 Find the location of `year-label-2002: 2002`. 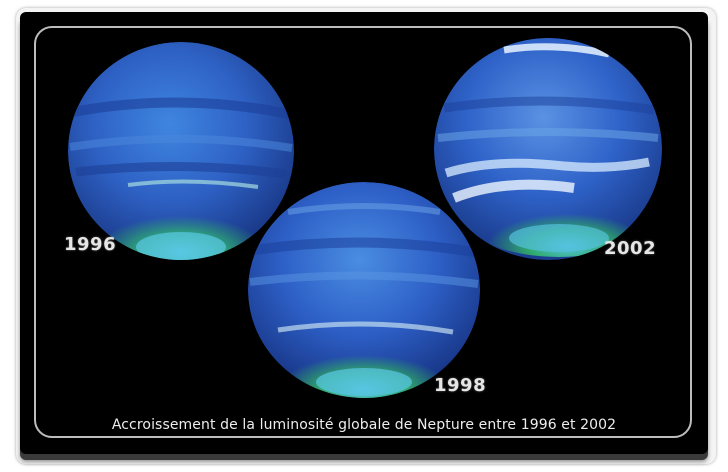

year-label-2002: 2002 is located at coordinates (630, 248).